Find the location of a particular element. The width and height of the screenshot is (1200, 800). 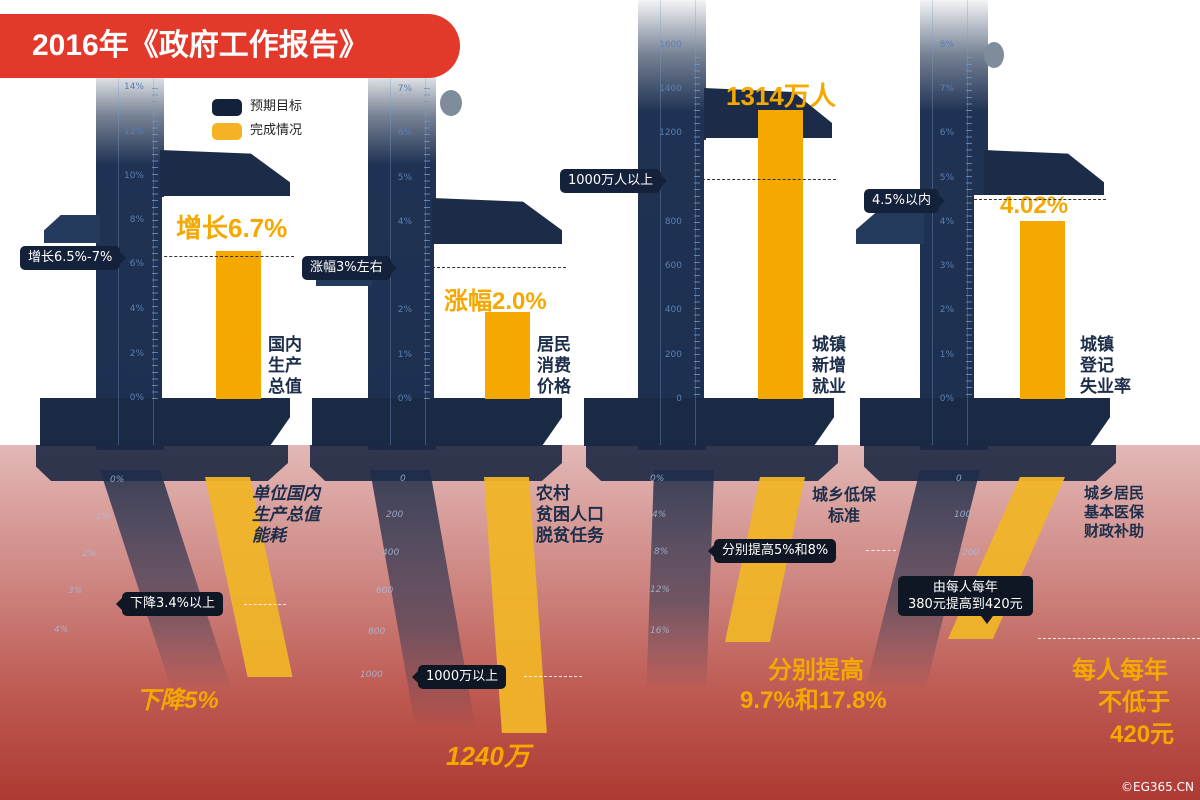

tick-label: 1000 is located at coordinates (371, 675).